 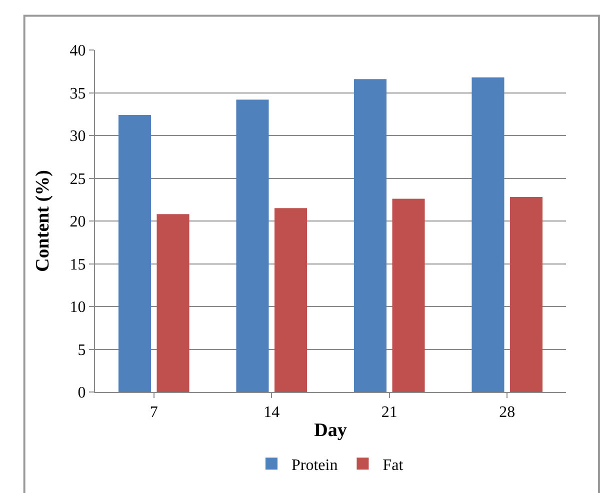 I want to click on y-axis-title: Content (%), so click(x=43, y=221).